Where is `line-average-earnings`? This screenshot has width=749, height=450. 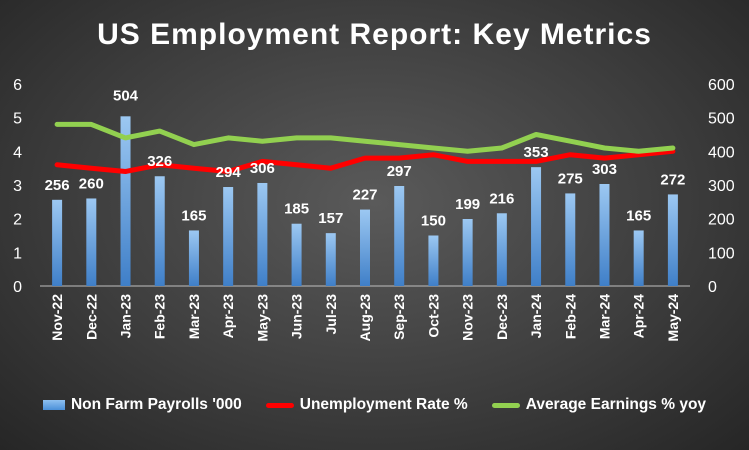 line-average-earnings is located at coordinates (365, 137).